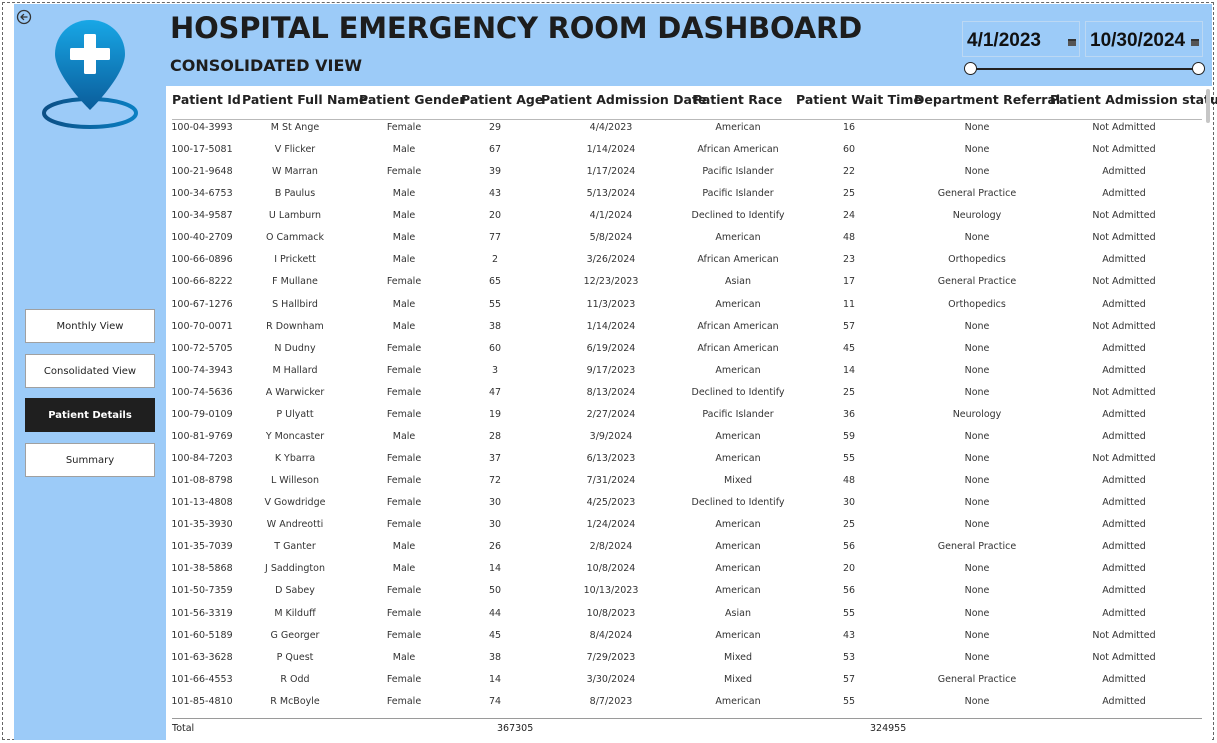  What do you see at coordinates (404, 525) in the screenshot?
I see `cell-gender: Female` at bounding box center [404, 525].